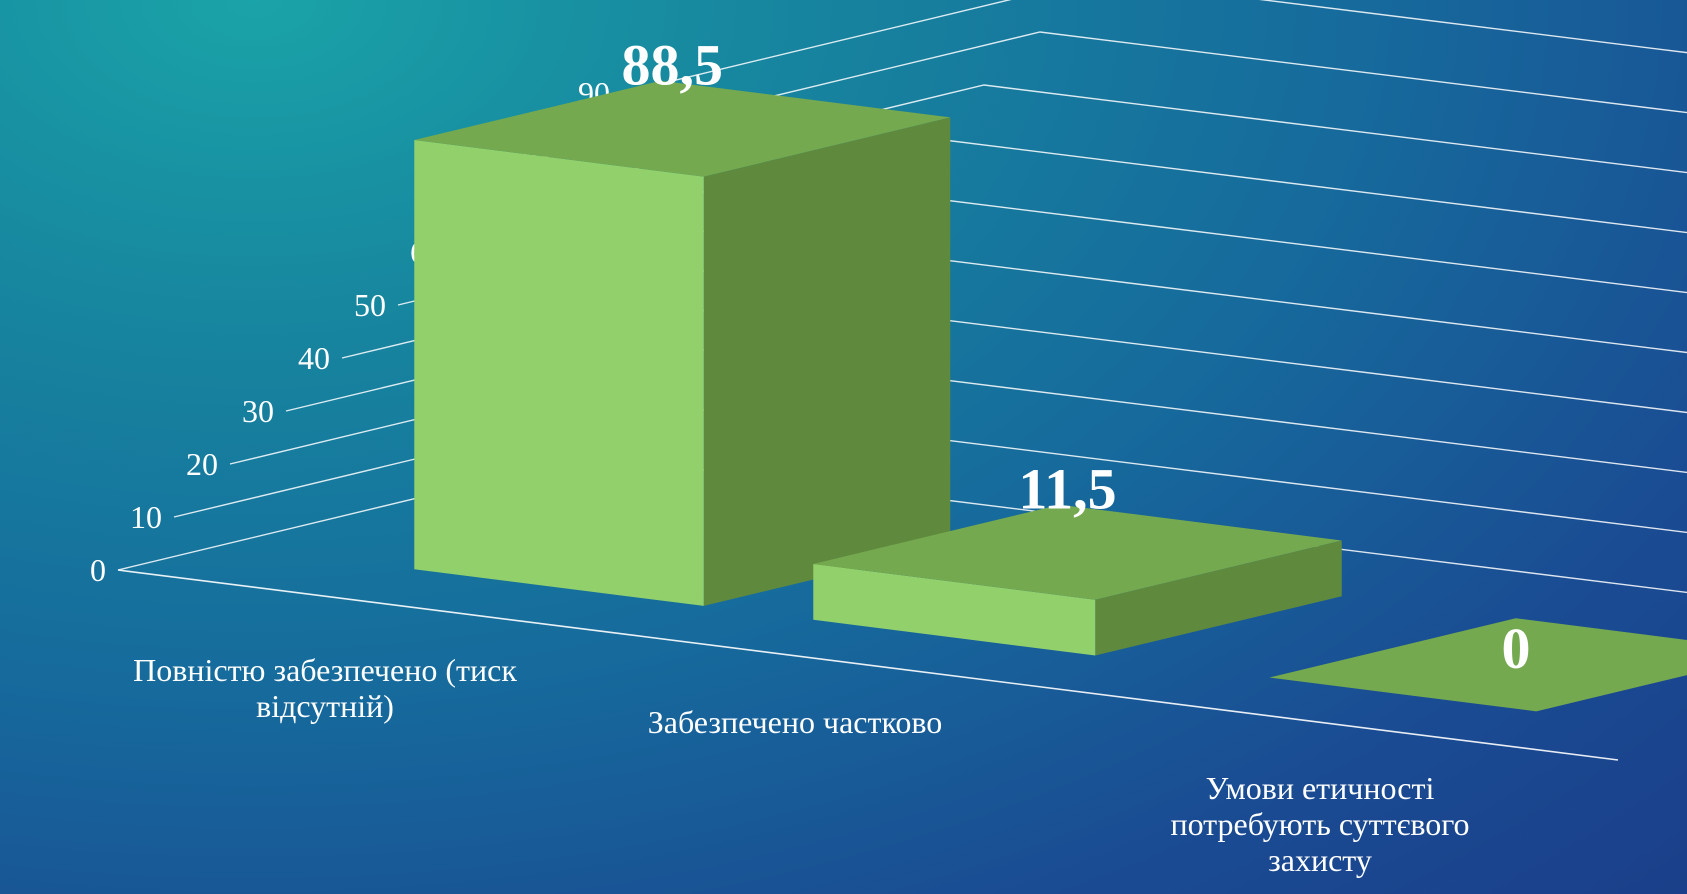  What do you see at coordinates (1077, 552) in the screenshot?
I see `bar-2-top` at bounding box center [1077, 552].